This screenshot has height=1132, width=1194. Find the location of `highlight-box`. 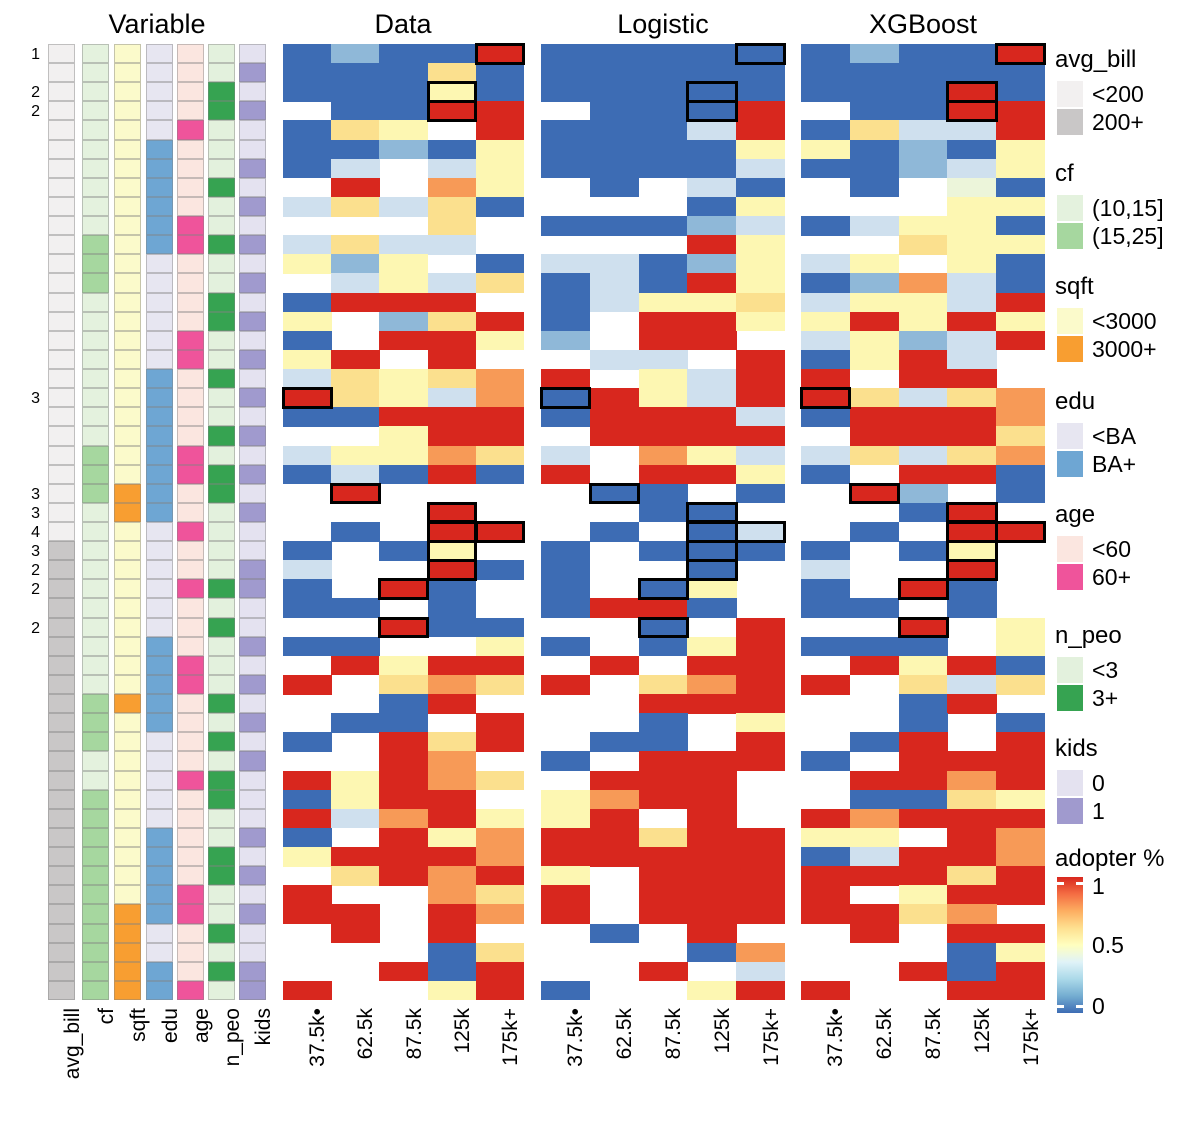

highlight-box is located at coordinates (712, 111).